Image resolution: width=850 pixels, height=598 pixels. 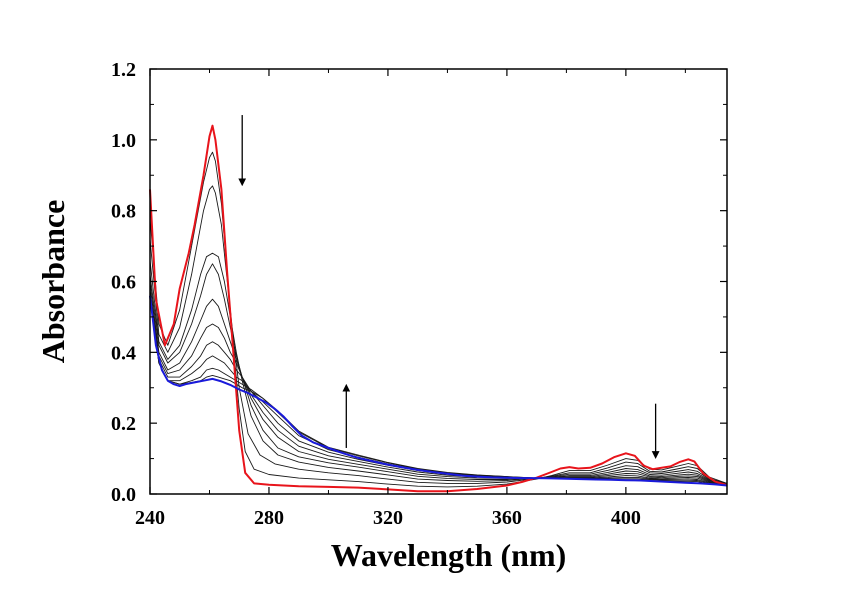 I want to click on x-tick-label: 240, so click(x=150, y=518).